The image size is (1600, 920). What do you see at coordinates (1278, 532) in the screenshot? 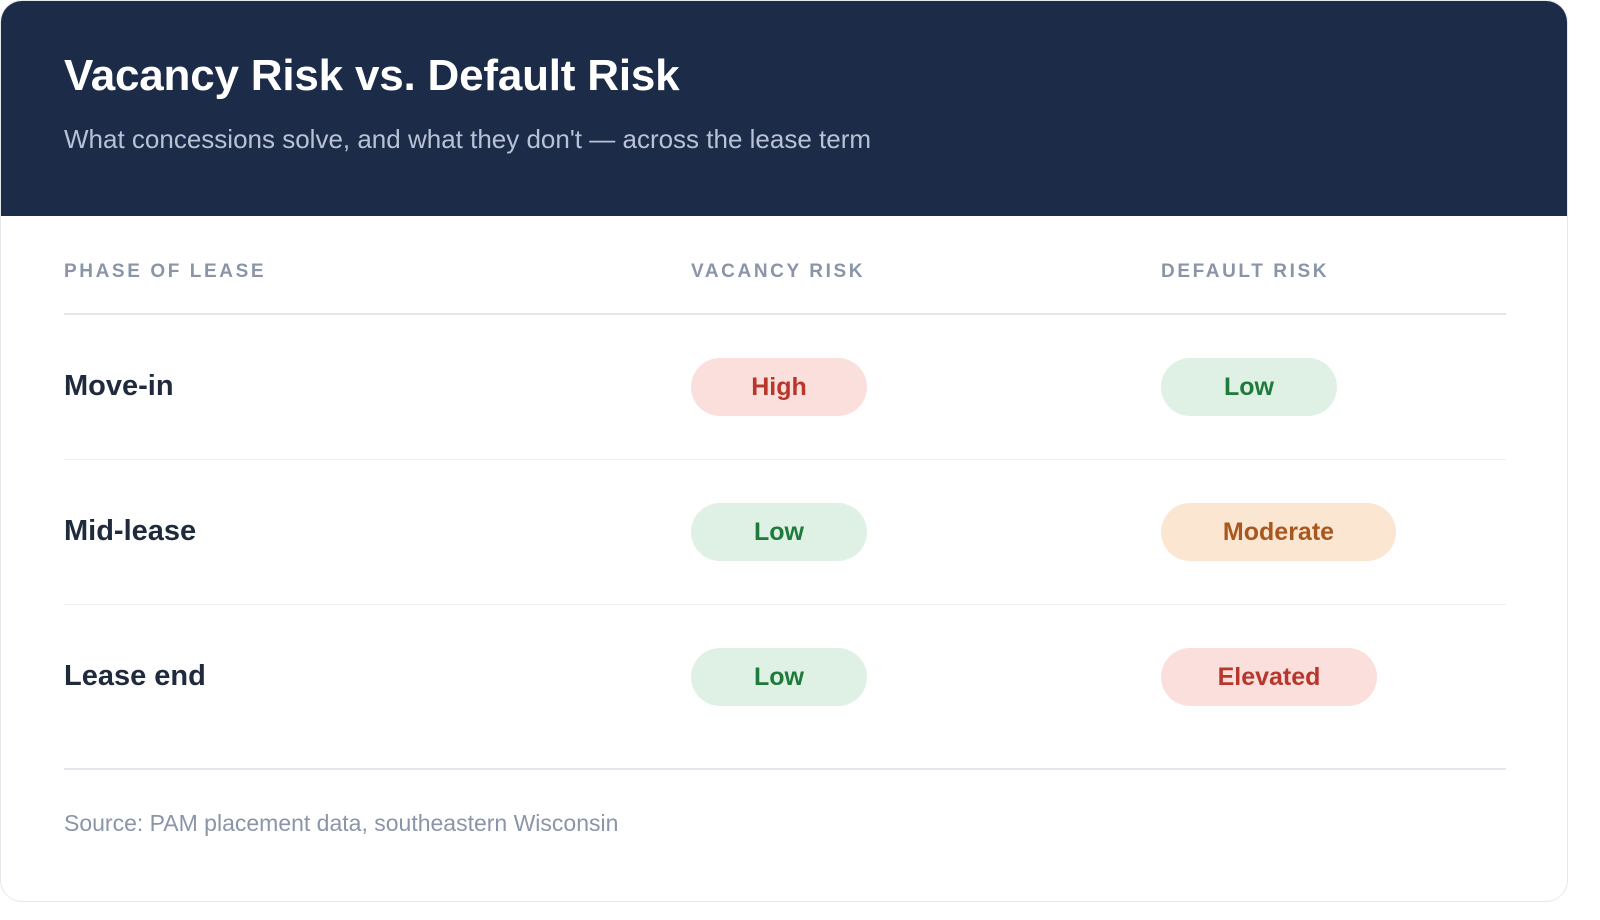
I see `default-risk-badge-mid-lease: Moderate` at bounding box center [1278, 532].